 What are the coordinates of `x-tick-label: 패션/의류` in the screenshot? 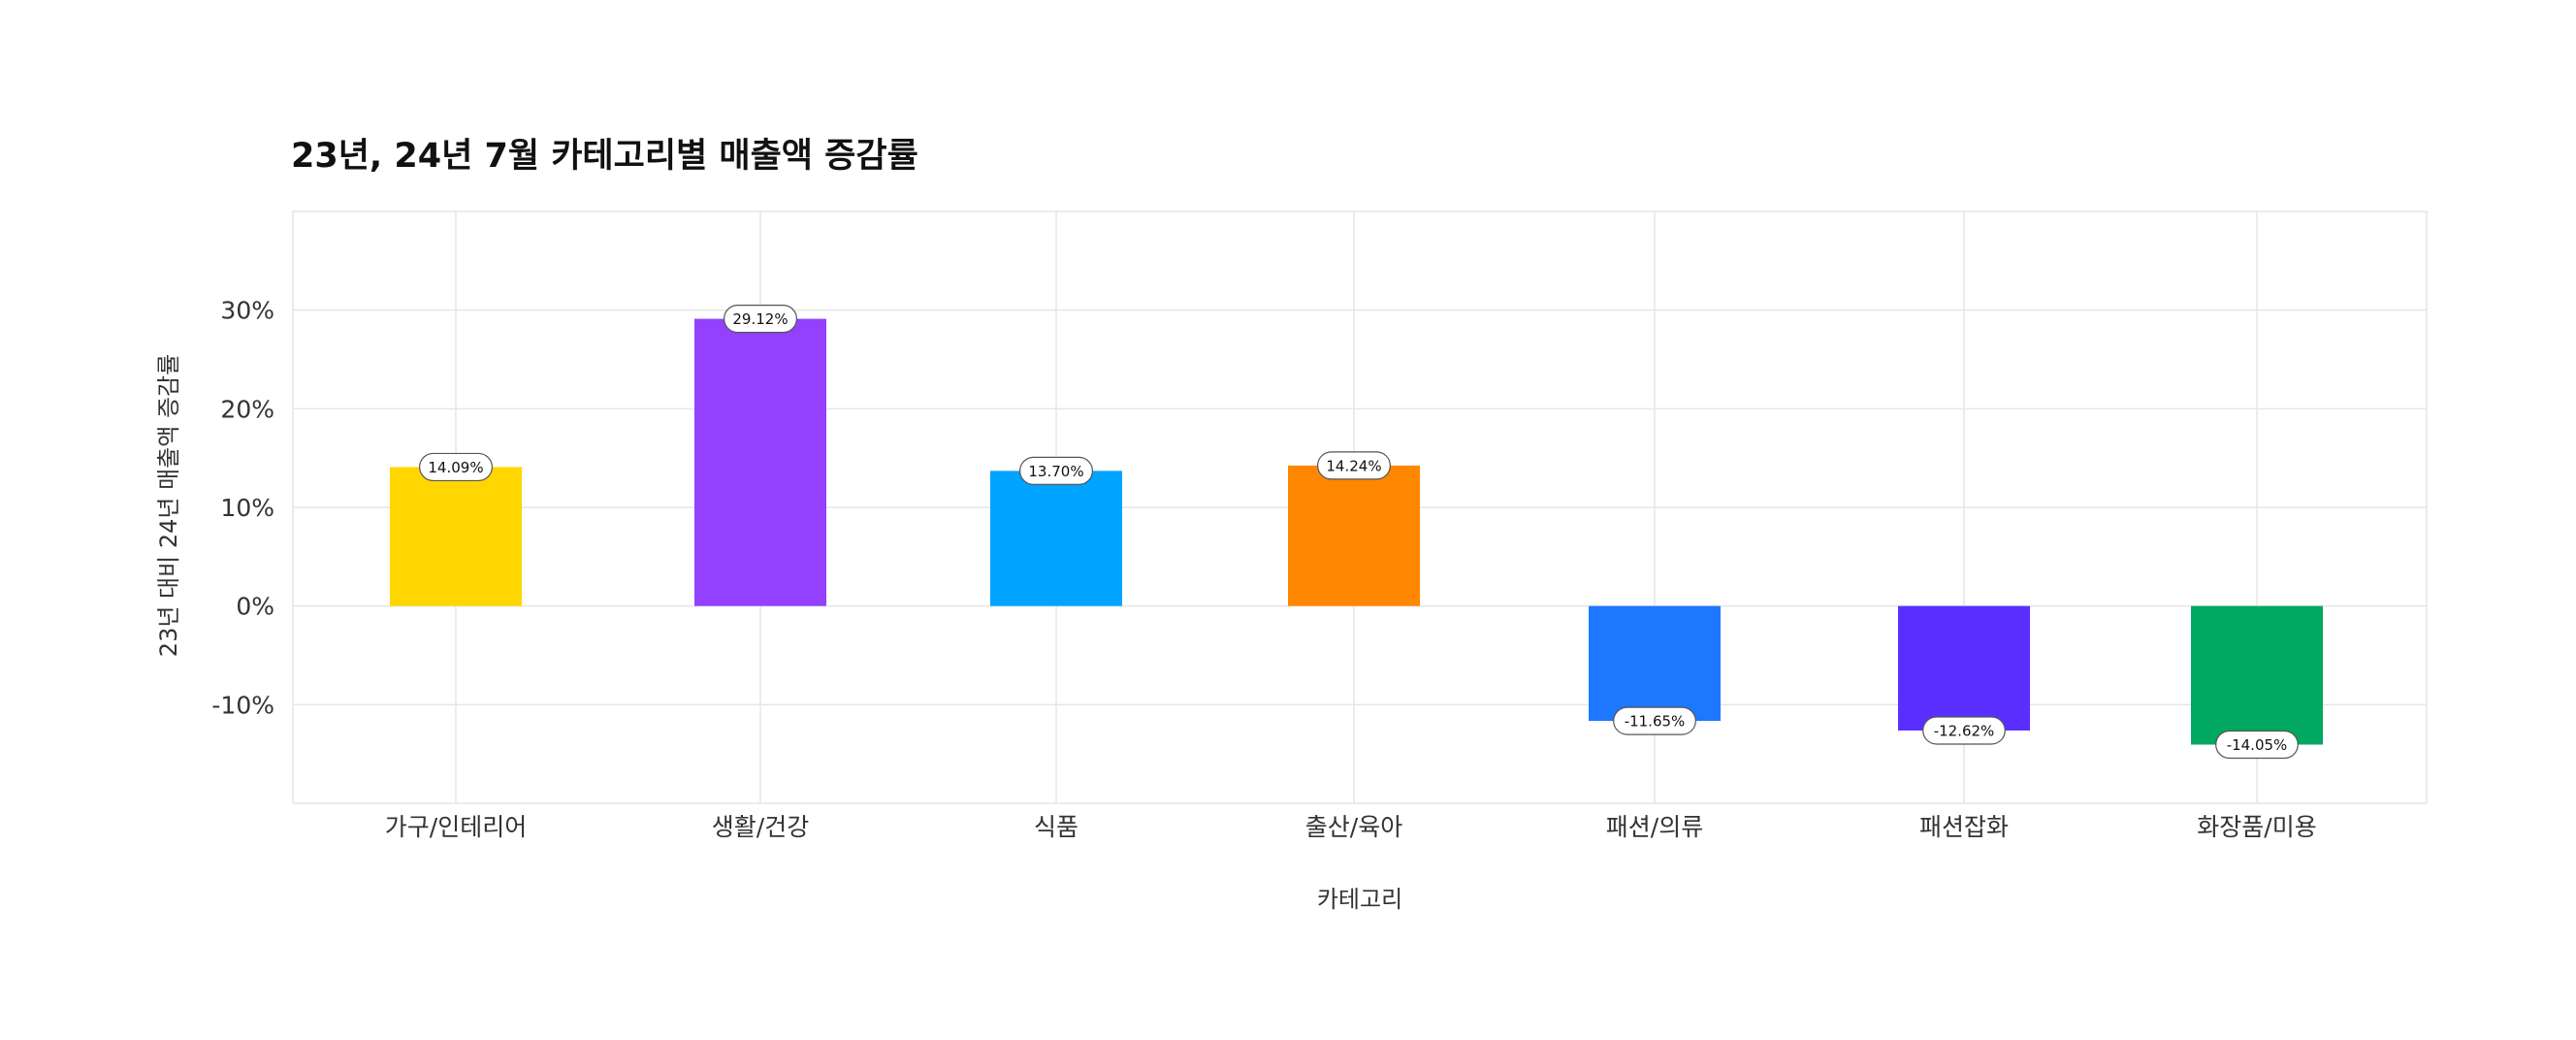 It's located at (1654, 827).